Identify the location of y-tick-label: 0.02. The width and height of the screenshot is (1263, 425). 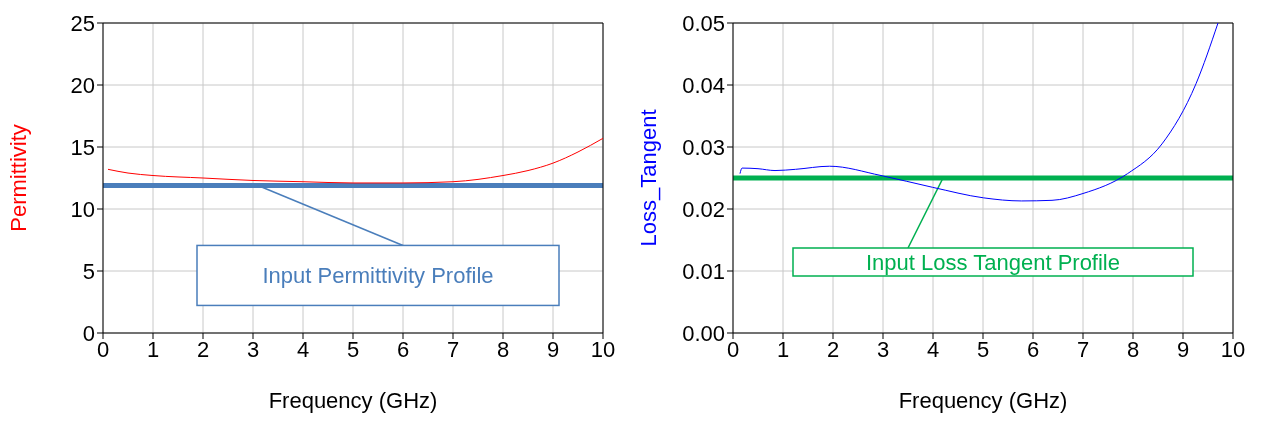
(703, 209).